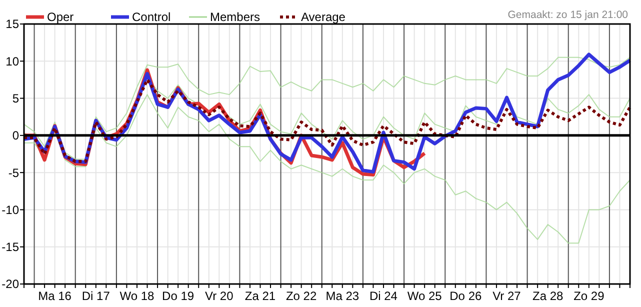 The image size is (641, 307). Describe the element at coordinates (260, 296) in the screenshot. I see `x-tick-label: Za 21` at that location.